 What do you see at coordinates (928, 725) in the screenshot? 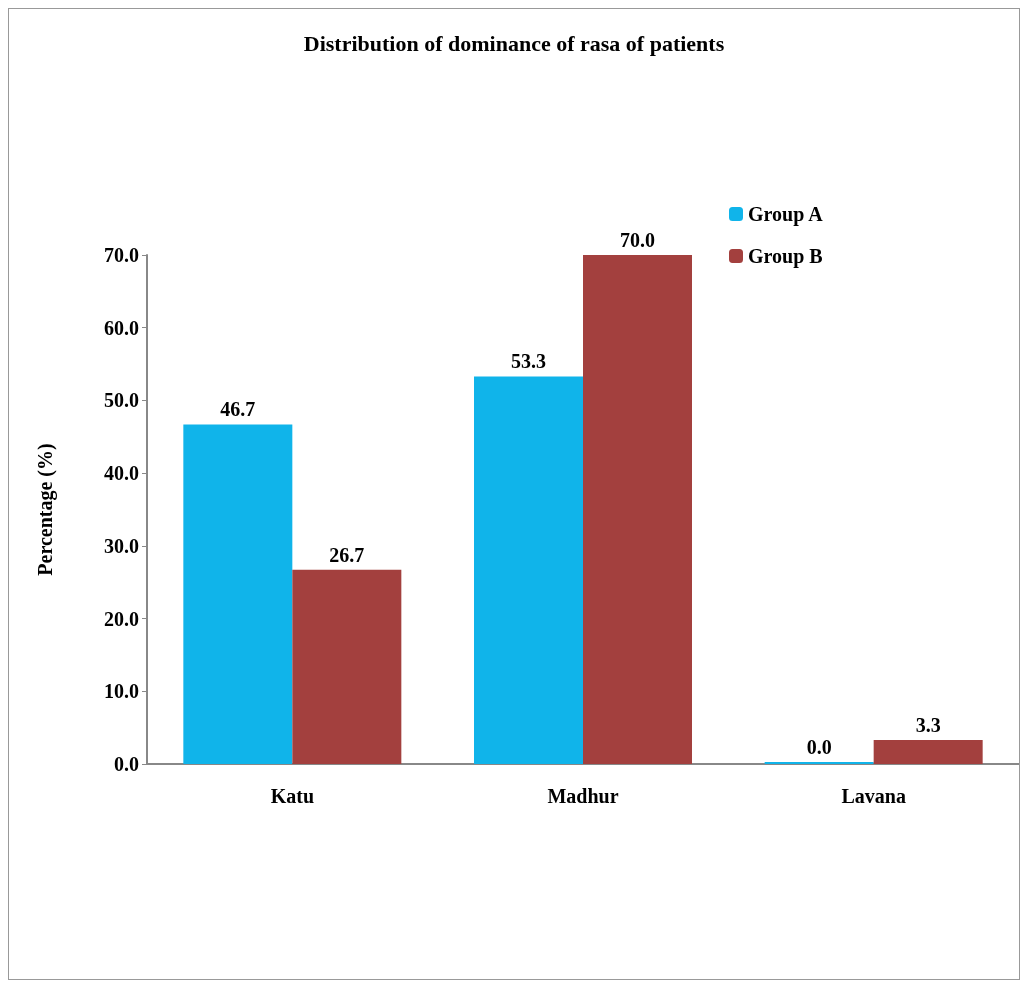
I see `data-label: 3.3` at bounding box center [928, 725].